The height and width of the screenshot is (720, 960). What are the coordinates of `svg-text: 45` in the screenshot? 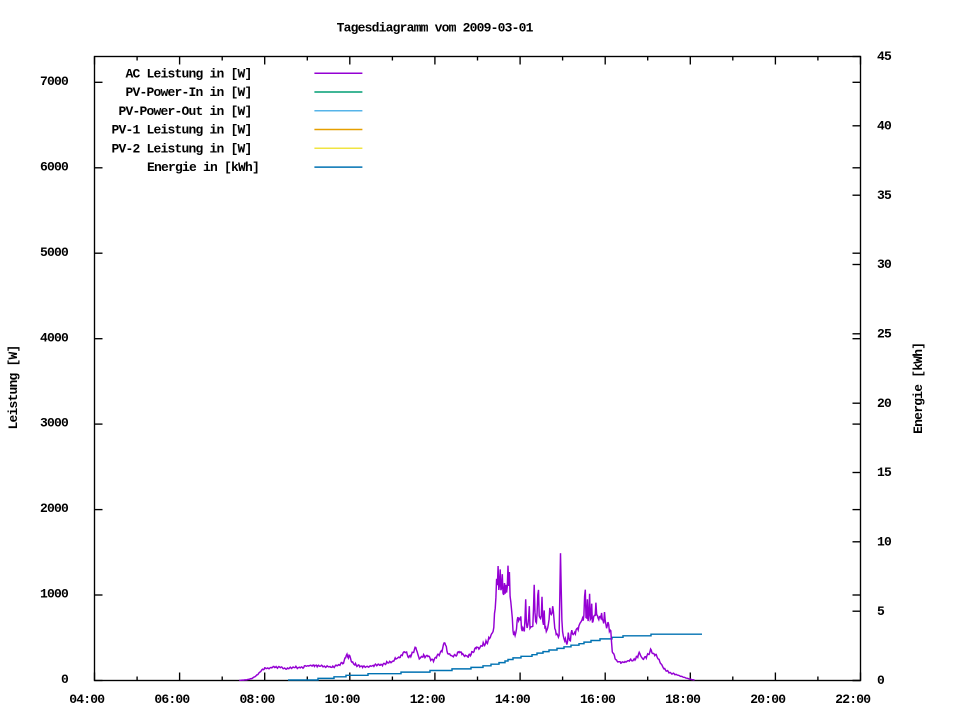 It's located at (884, 56).